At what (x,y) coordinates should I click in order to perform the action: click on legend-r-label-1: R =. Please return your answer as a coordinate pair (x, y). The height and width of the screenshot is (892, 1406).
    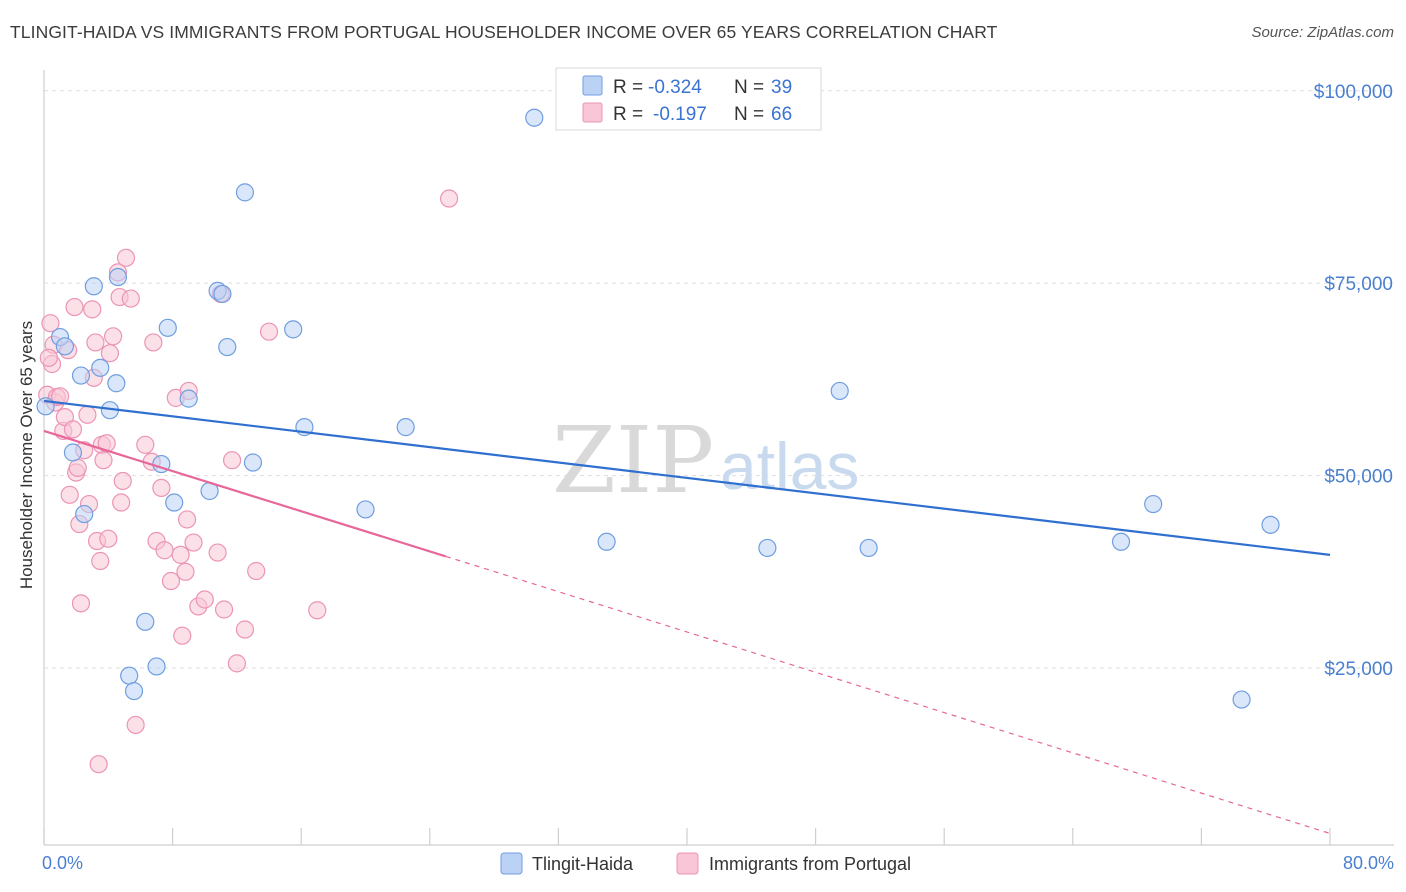
    Looking at the image, I should click on (628, 87).